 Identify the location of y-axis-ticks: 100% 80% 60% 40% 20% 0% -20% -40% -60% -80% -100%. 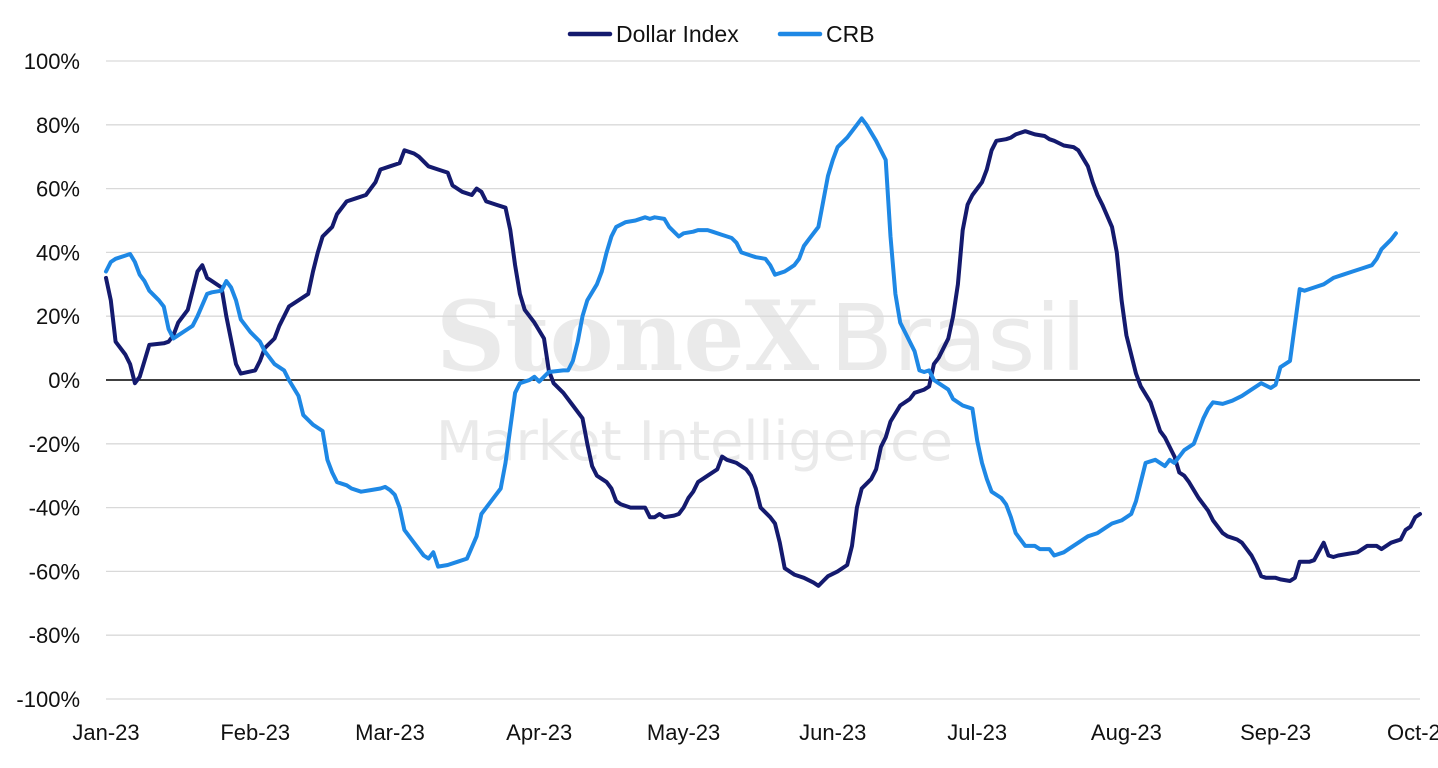
(48, 380).